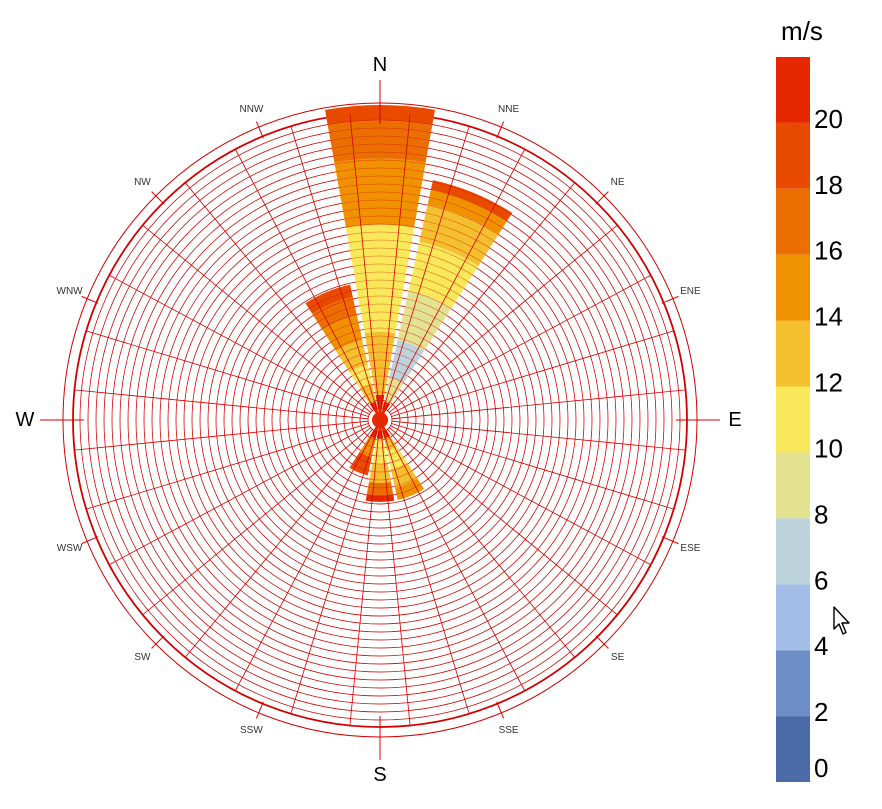 This screenshot has width=882, height=809. I want to click on direction-label-nne: NNE, so click(508, 109).